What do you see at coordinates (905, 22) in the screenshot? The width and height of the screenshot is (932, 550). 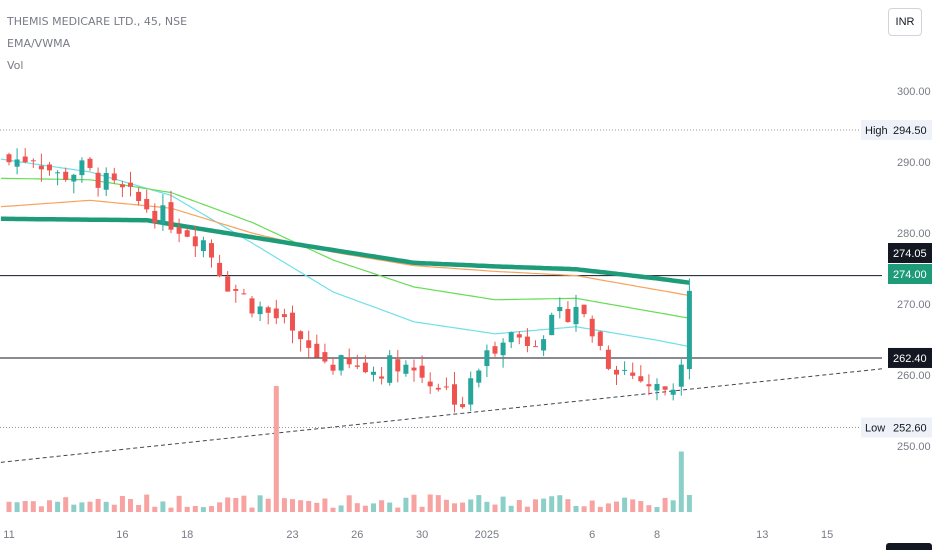 I see `currency-button: INR` at bounding box center [905, 22].